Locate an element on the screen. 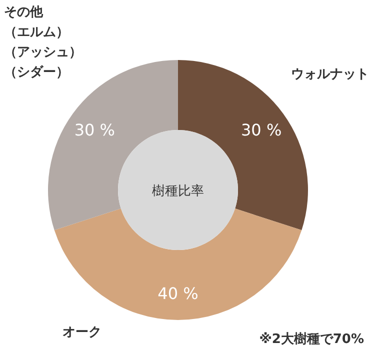 This screenshot has height=351, width=368. data-label: 40 % is located at coordinates (178, 293).